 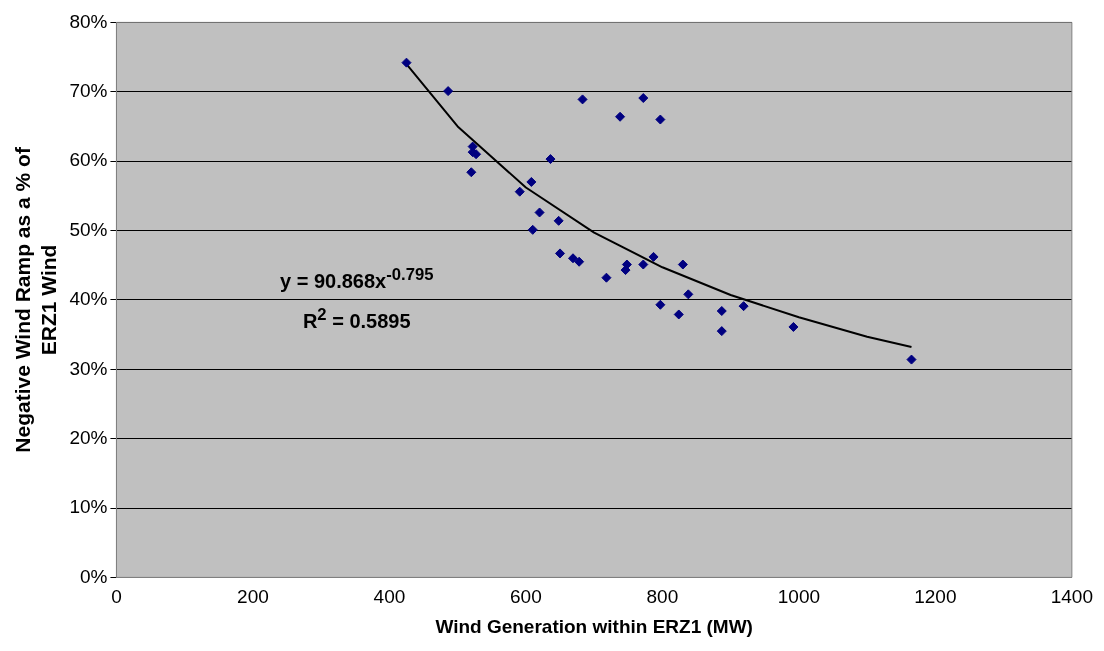 What do you see at coordinates (594, 626) in the screenshot?
I see `x-axis-title: Wind Generation within ERZ1 (MW)` at bounding box center [594, 626].